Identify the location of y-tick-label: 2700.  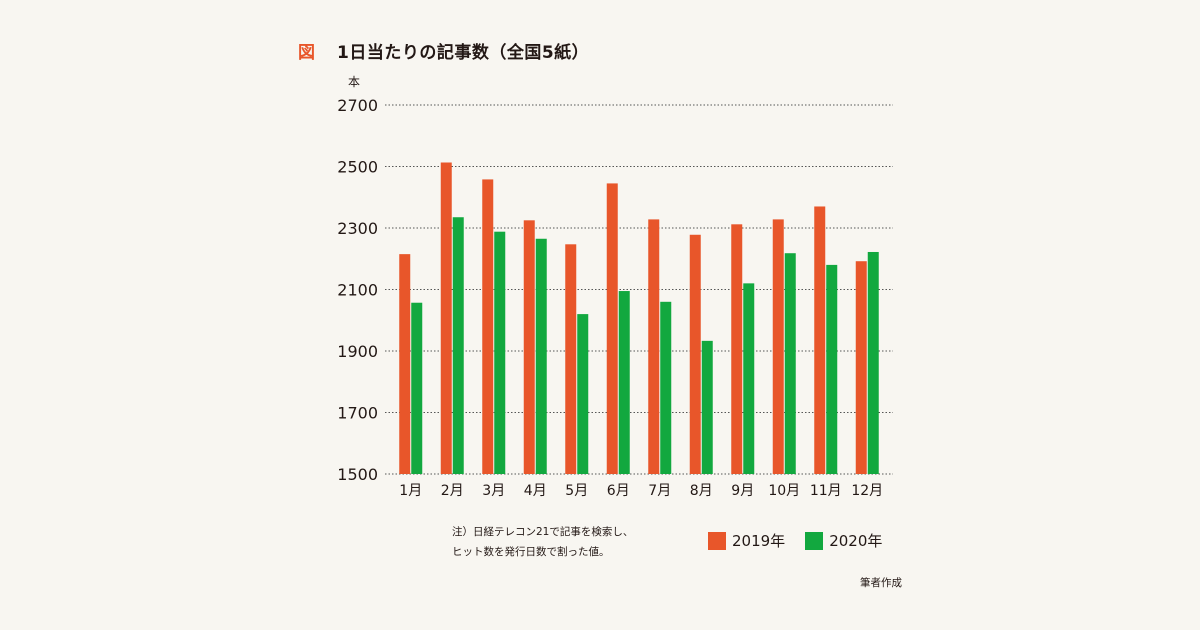
(357, 105).